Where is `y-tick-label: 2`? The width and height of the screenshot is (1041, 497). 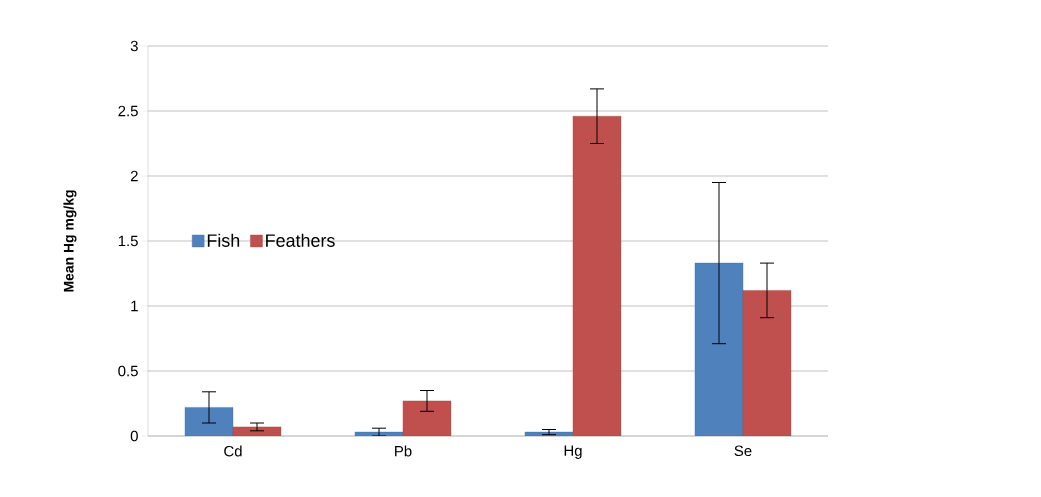
y-tick-label: 2 is located at coordinates (134, 176).